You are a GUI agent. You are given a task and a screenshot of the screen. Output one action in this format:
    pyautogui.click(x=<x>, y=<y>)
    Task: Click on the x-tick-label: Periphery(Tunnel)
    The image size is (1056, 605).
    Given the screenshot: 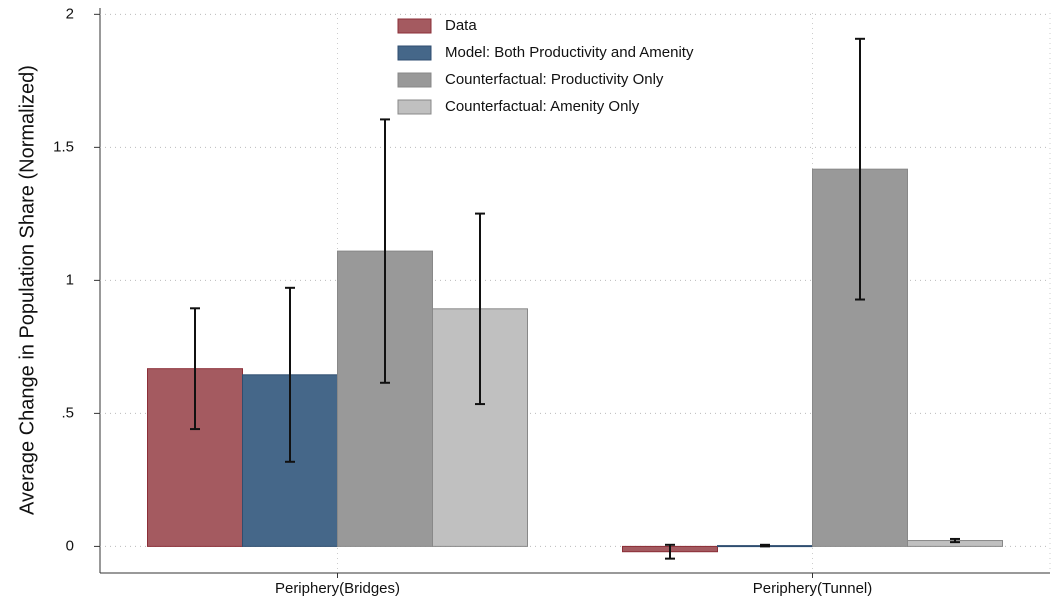 What is the action you would take?
    pyautogui.click(x=813, y=588)
    